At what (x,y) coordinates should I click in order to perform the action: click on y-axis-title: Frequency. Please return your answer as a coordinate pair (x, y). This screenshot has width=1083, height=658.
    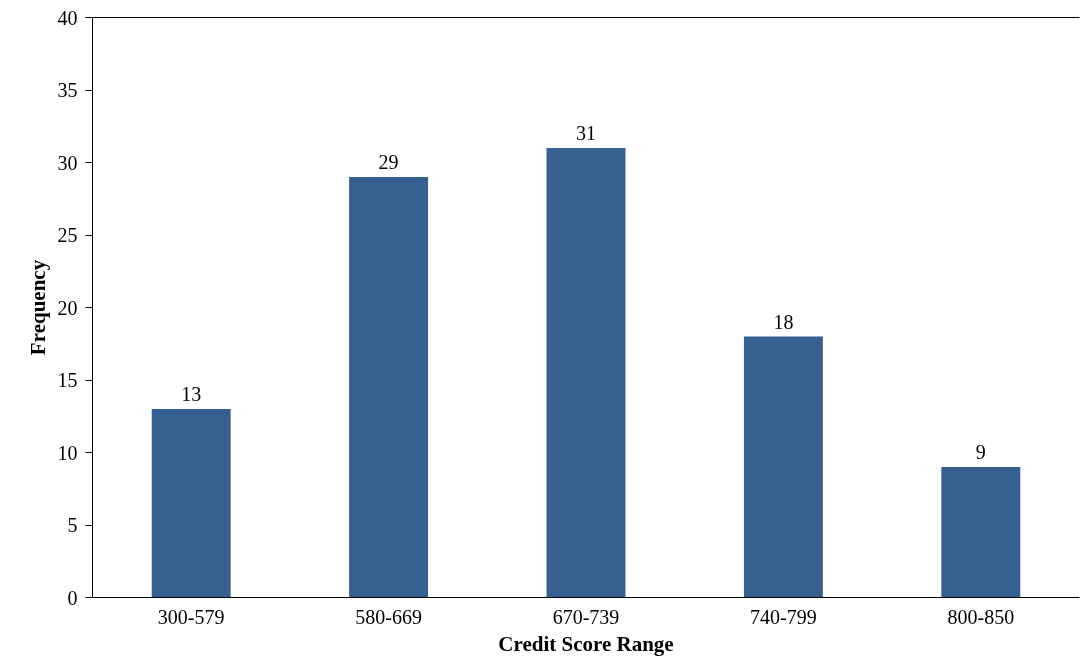
    Looking at the image, I should click on (37, 307).